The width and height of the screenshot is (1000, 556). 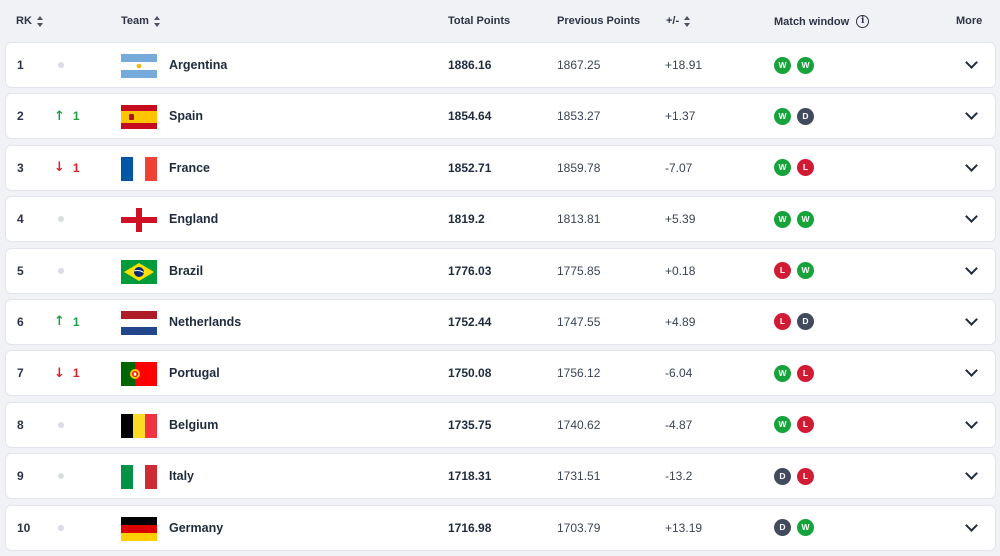 I want to click on rank-change: ↑ 1, so click(x=67, y=116).